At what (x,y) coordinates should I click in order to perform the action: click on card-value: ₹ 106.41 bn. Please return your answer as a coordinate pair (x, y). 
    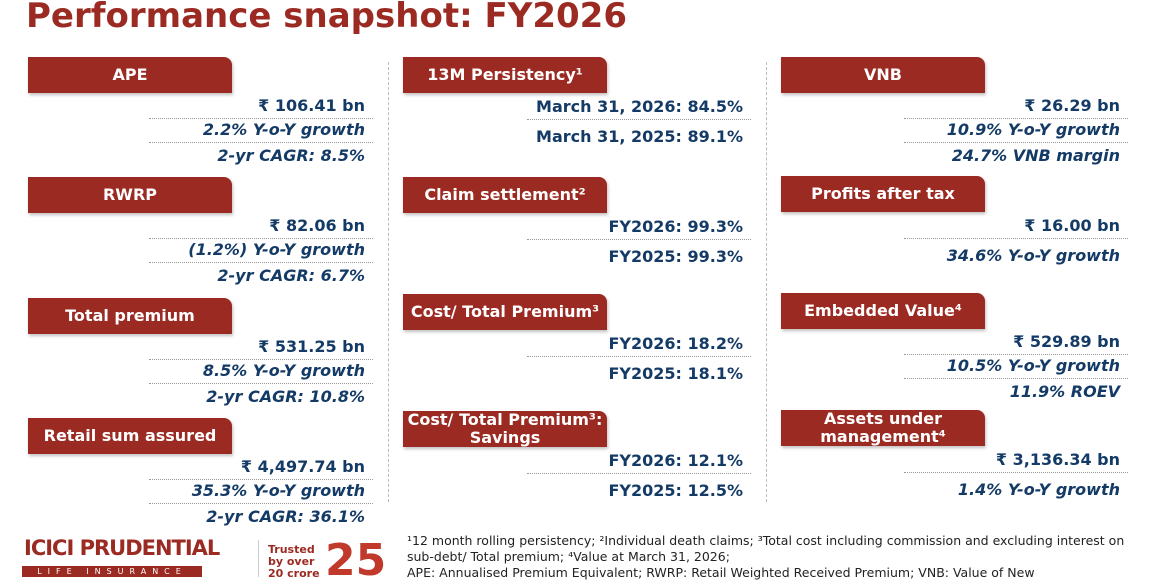
    Looking at the image, I should click on (311, 105).